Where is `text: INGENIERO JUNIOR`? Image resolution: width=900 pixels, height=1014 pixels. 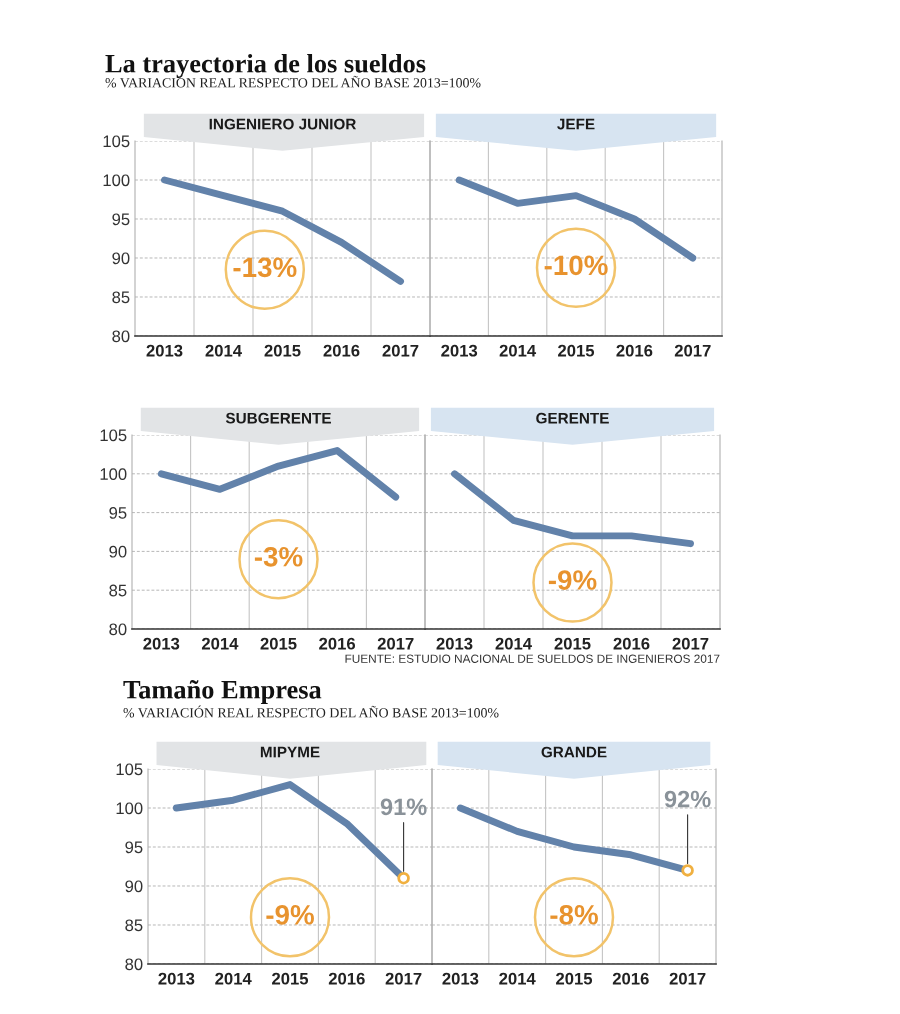
text: INGENIERO JUNIOR is located at coordinates (283, 124).